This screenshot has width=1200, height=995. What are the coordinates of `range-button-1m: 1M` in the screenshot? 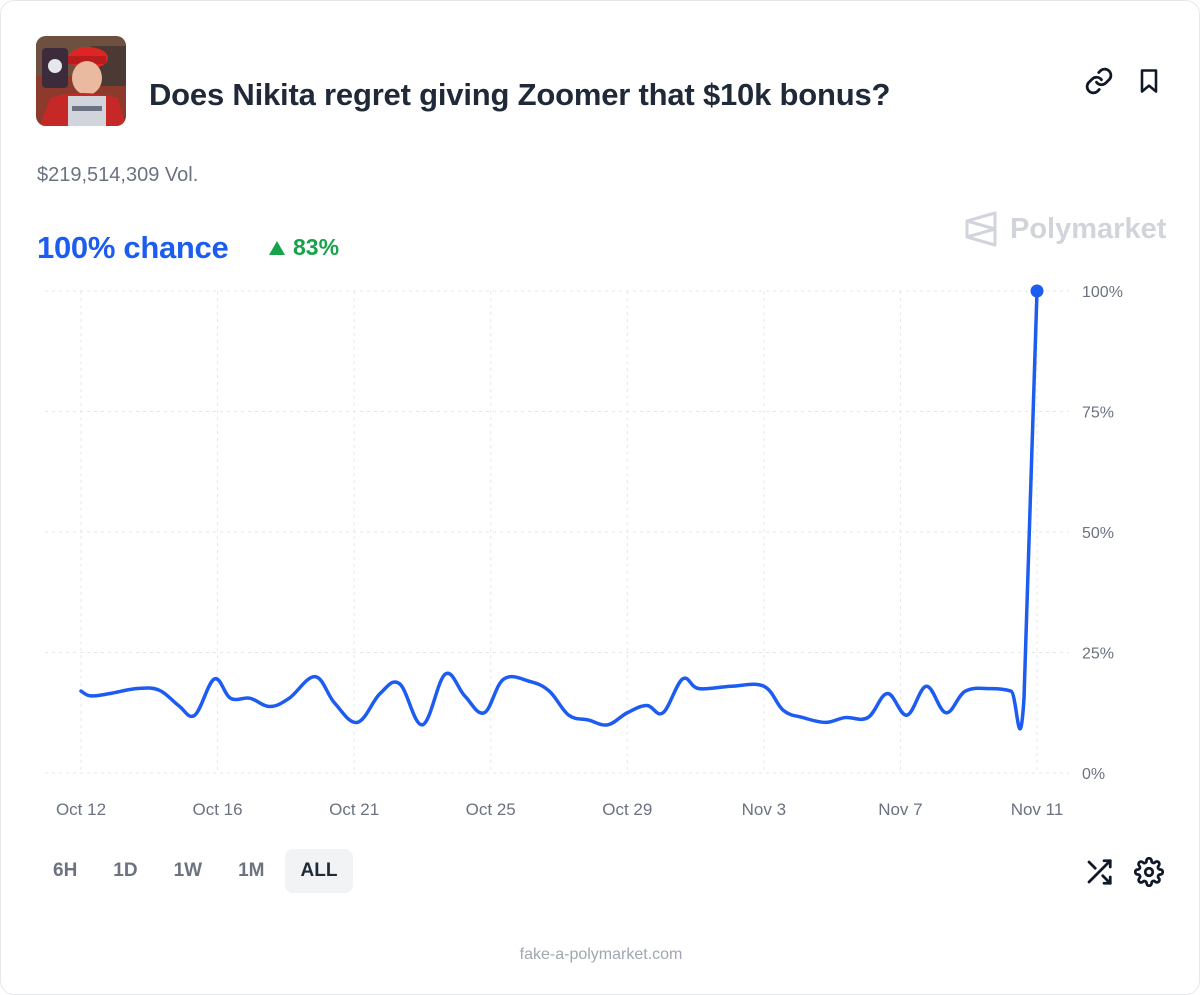 It's located at (251, 870).